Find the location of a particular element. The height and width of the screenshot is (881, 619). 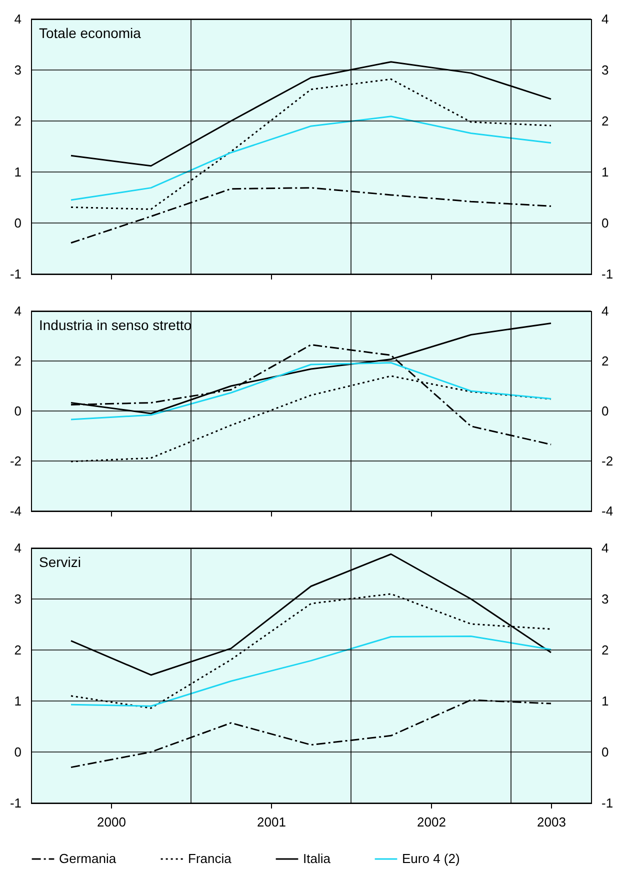

y2-tick-label: -4 is located at coordinates (608, 511).